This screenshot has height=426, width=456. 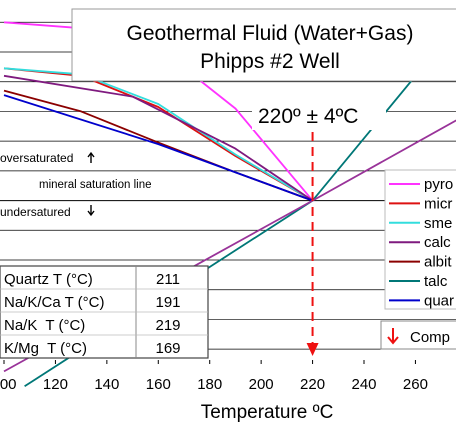 I want to click on x-tick-label: 180, so click(x=209, y=384).